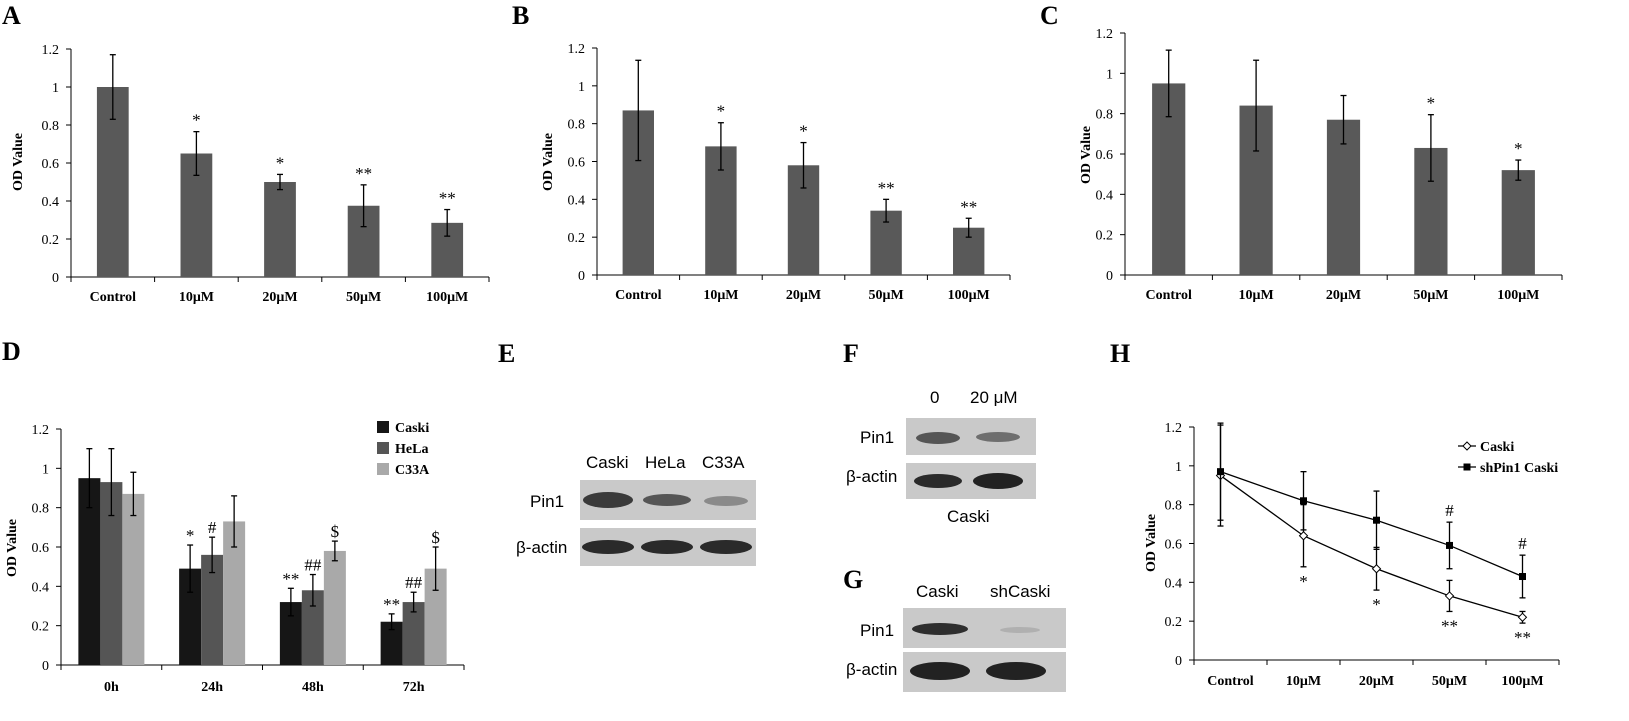 Image resolution: width=1629 pixels, height=721 pixels. What do you see at coordinates (581, 87) in the screenshot?
I see `chart-b-y-tick-label: 1` at bounding box center [581, 87].